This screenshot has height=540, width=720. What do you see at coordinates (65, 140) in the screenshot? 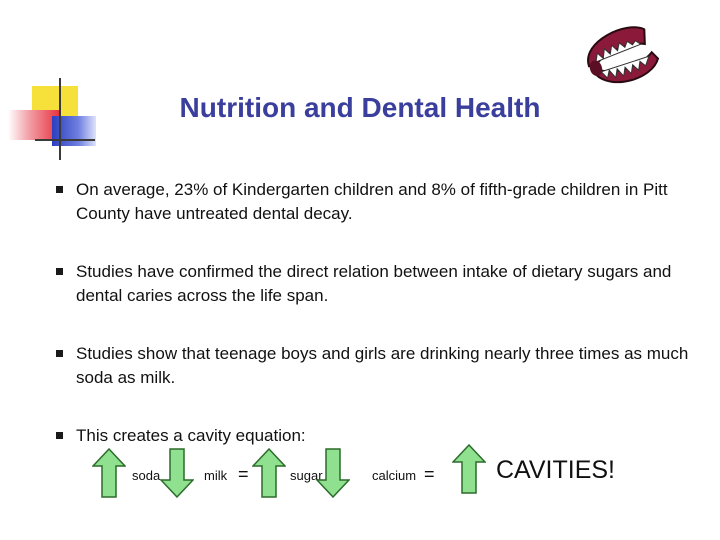
I see `decorative-horizontal-line` at bounding box center [65, 140].